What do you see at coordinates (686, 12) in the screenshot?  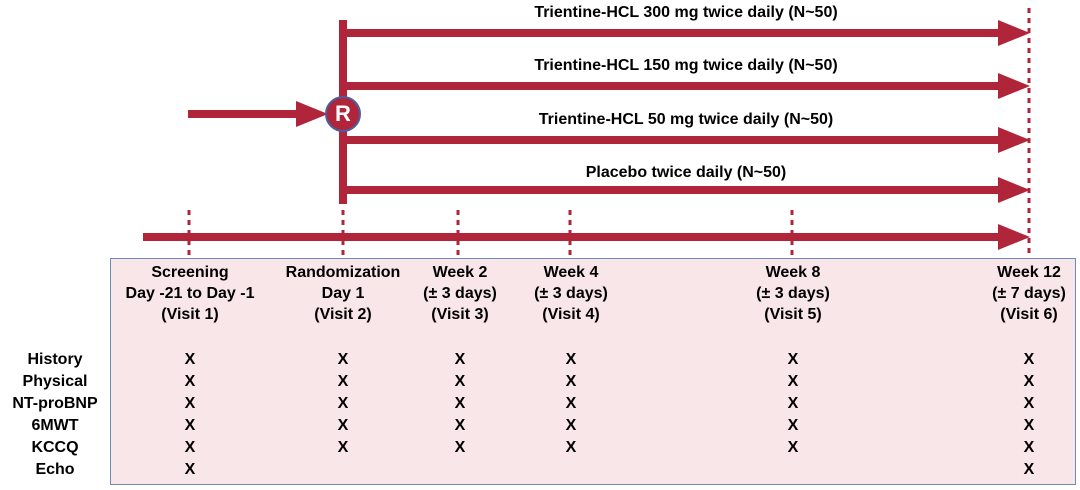 I see `arm-label-300mg: Trientine-HCL 300 mg twice daily (N~50)` at bounding box center [686, 12].